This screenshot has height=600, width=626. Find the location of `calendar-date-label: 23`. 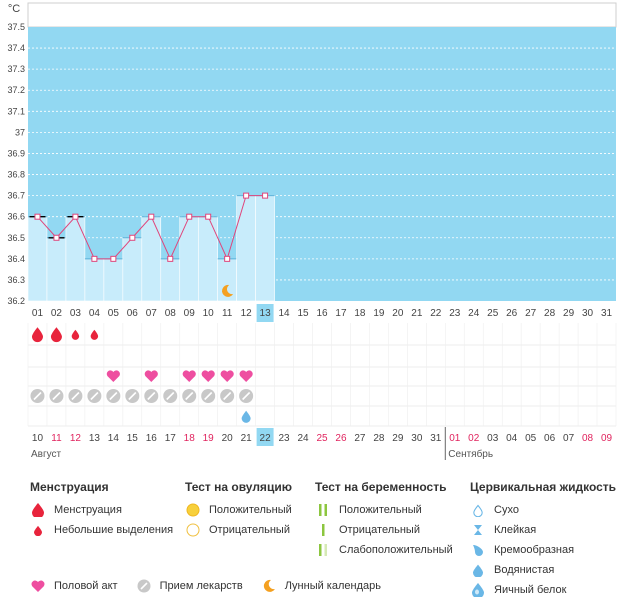

calendar-date-label: 23 is located at coordinates (285, 438).